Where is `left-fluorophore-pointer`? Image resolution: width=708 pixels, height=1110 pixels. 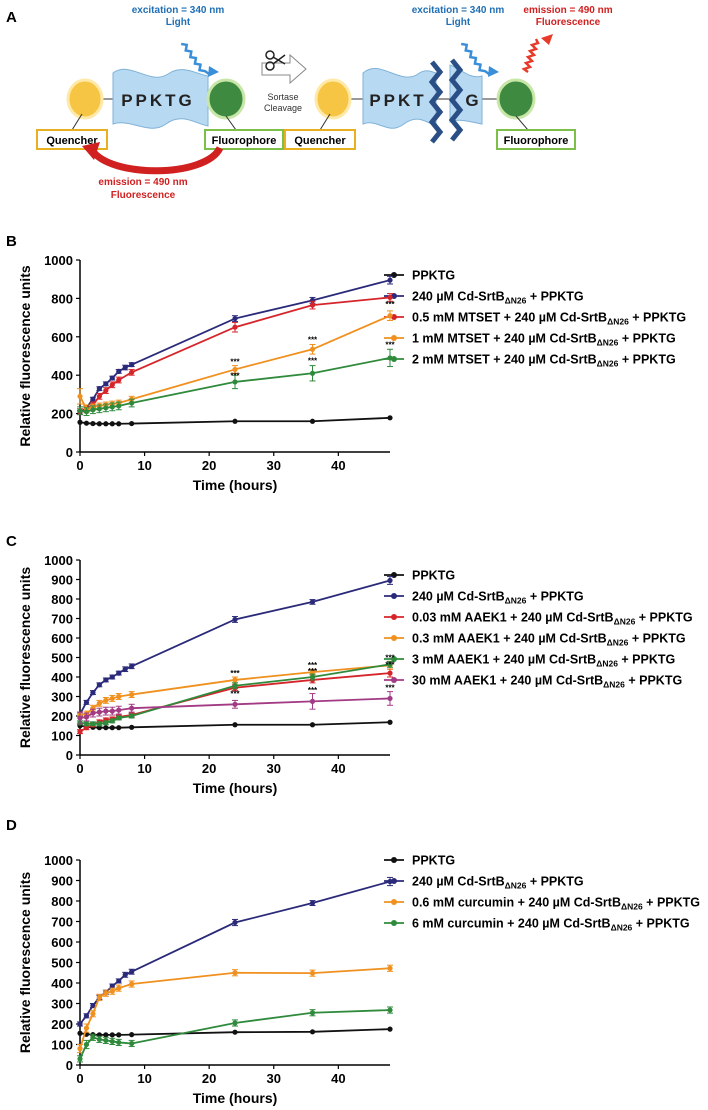 left-fluorophore-pointer is located at coordinates (231, 123).